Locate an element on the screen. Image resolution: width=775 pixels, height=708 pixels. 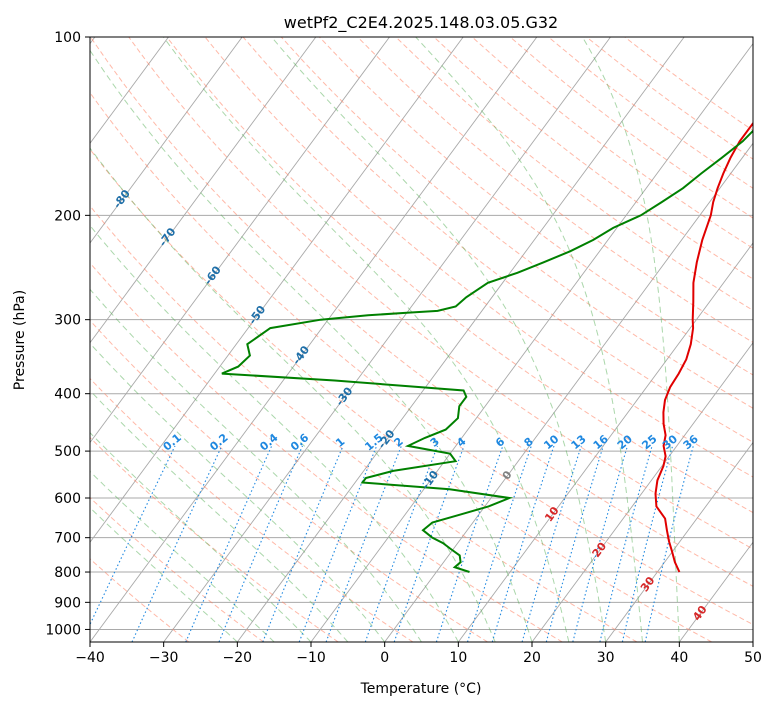
x-tick-label: 50 is located at coordinates (753, 658).